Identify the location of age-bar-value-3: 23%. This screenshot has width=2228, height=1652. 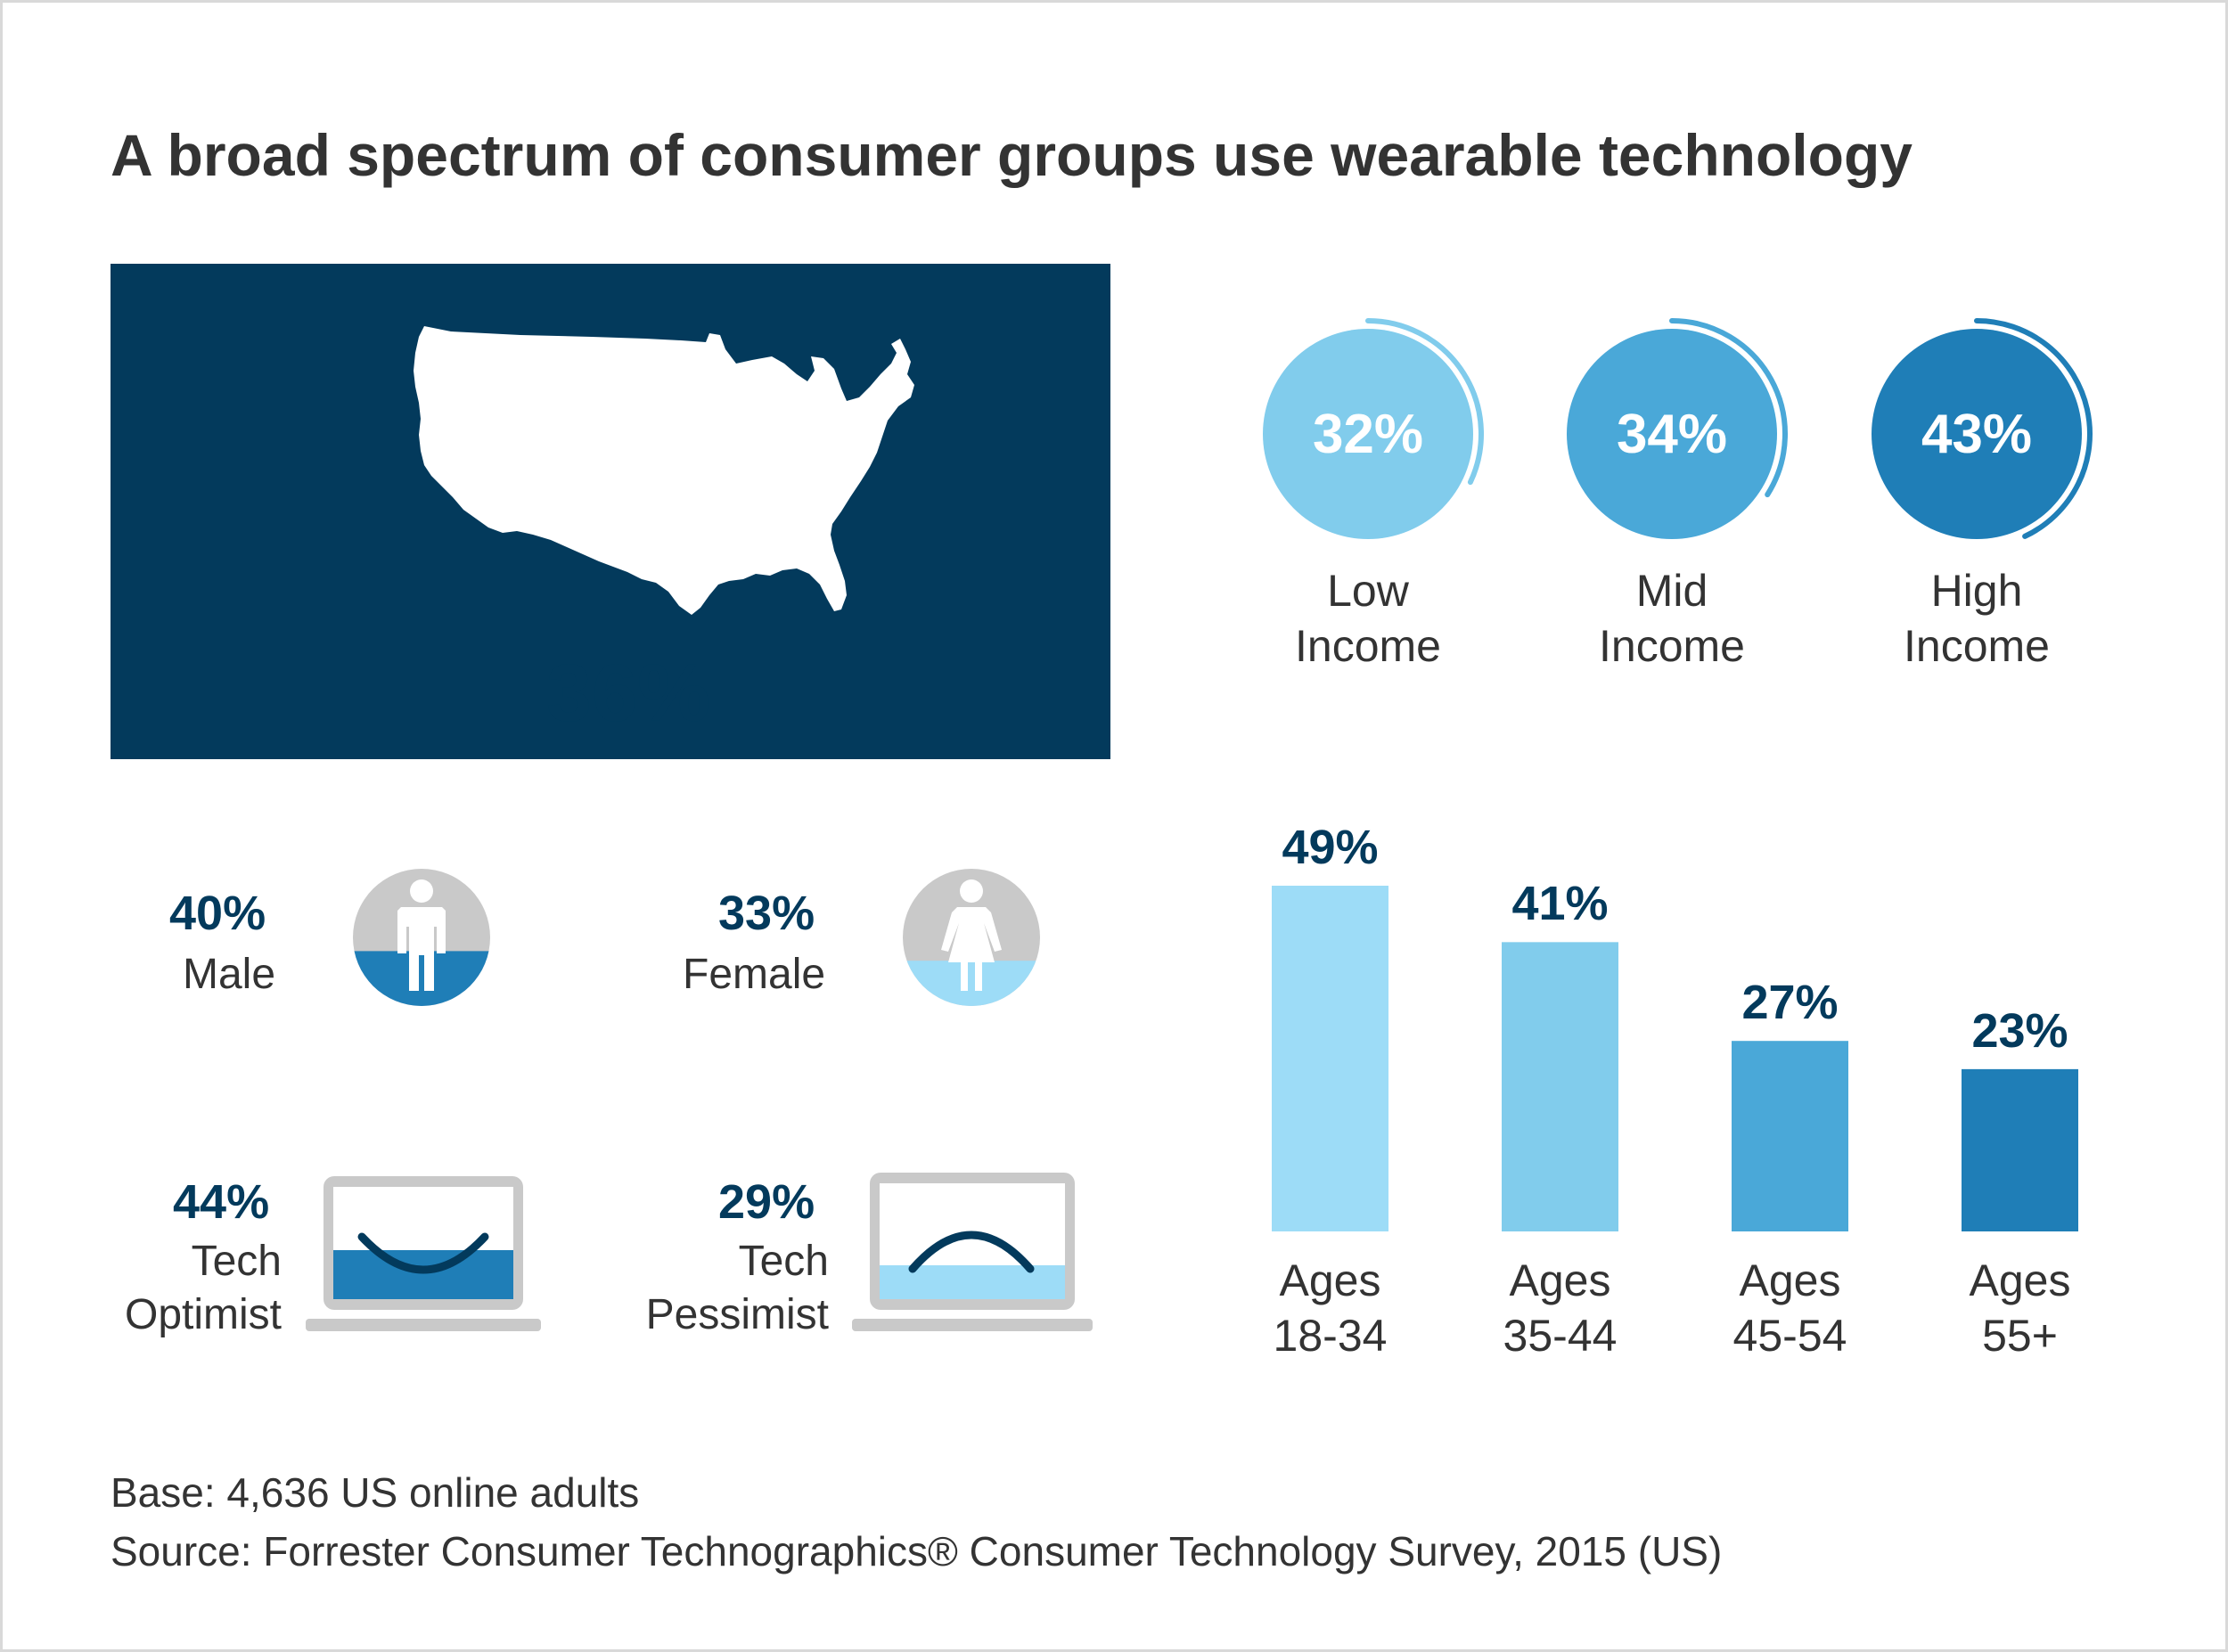
(2019, 1030).